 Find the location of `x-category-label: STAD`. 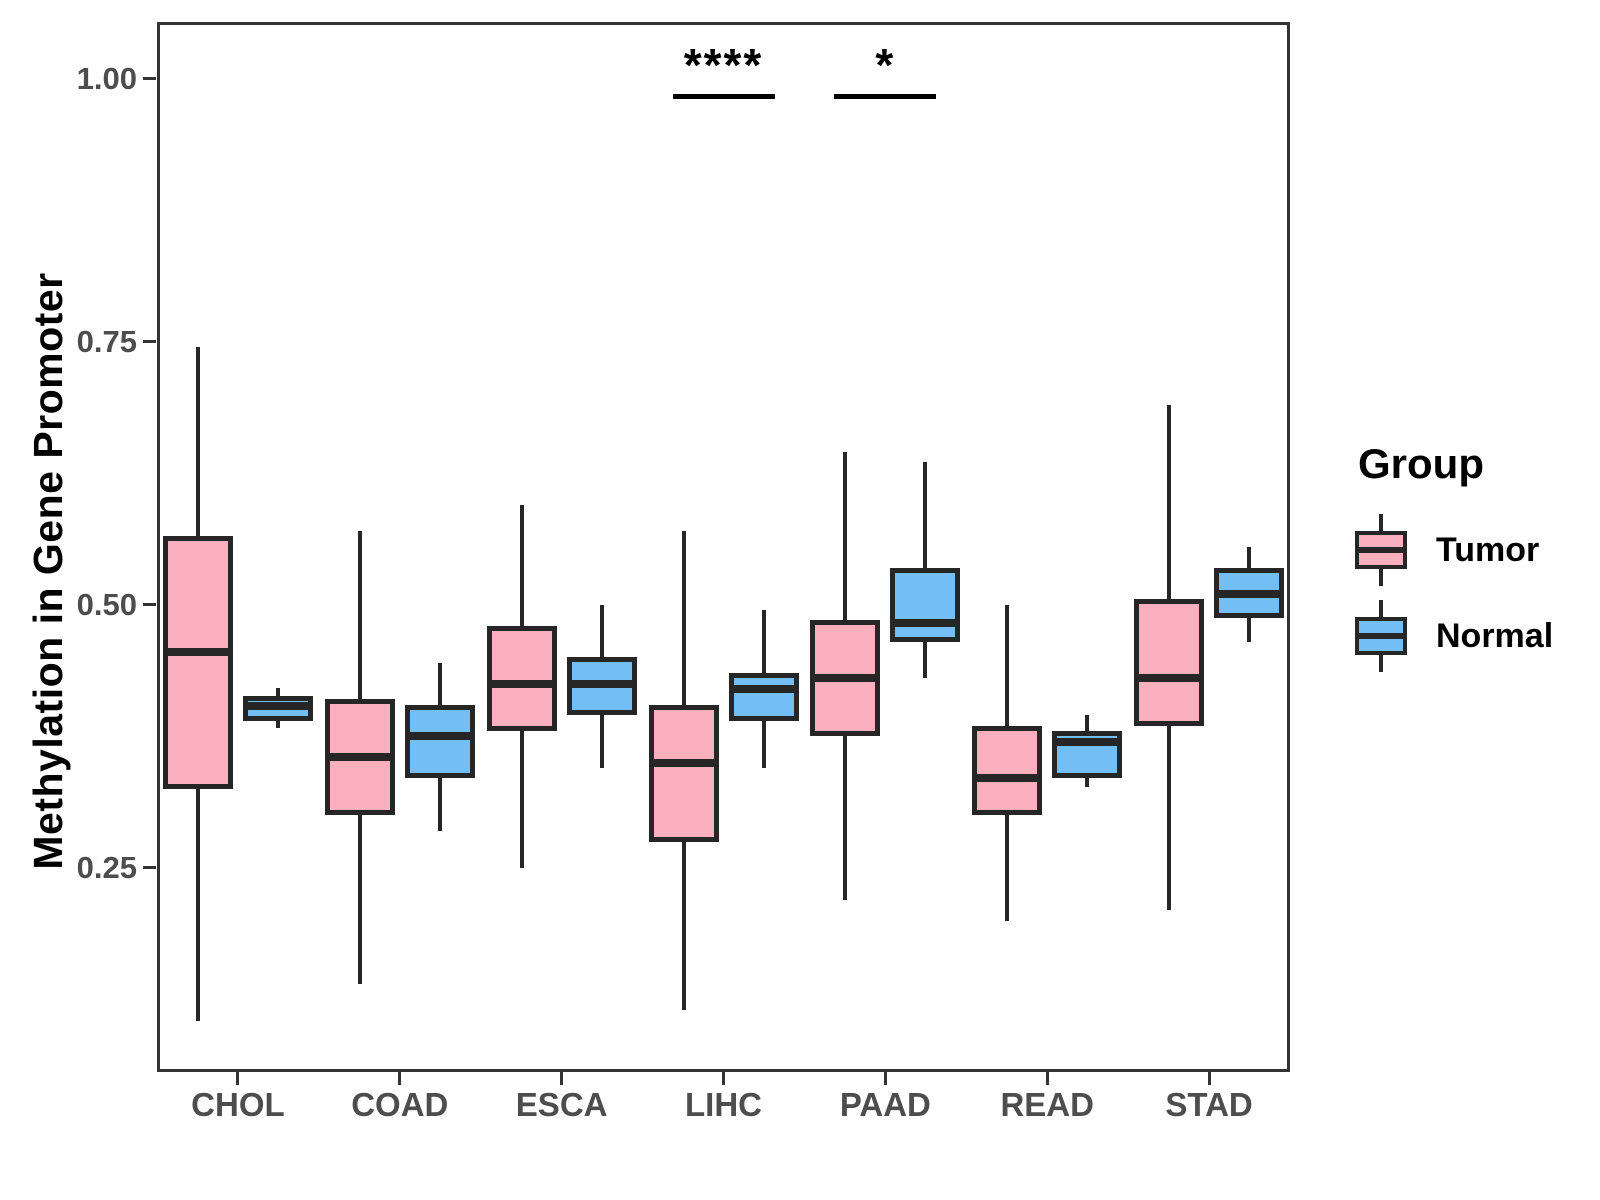

x-category-label: STAD is located at coordinates (1209, 1104).